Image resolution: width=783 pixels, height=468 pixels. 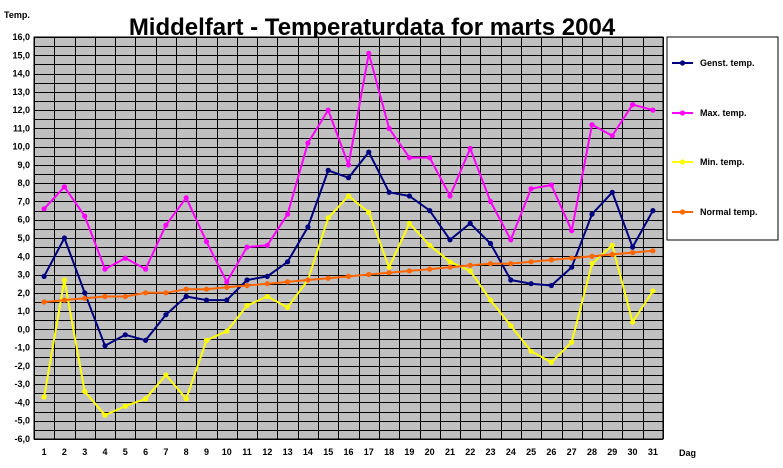 What do you see at coordinates (348, 452) in the screenshot?
I see `x-tick-label: 16` at bounding box center [348, 452].